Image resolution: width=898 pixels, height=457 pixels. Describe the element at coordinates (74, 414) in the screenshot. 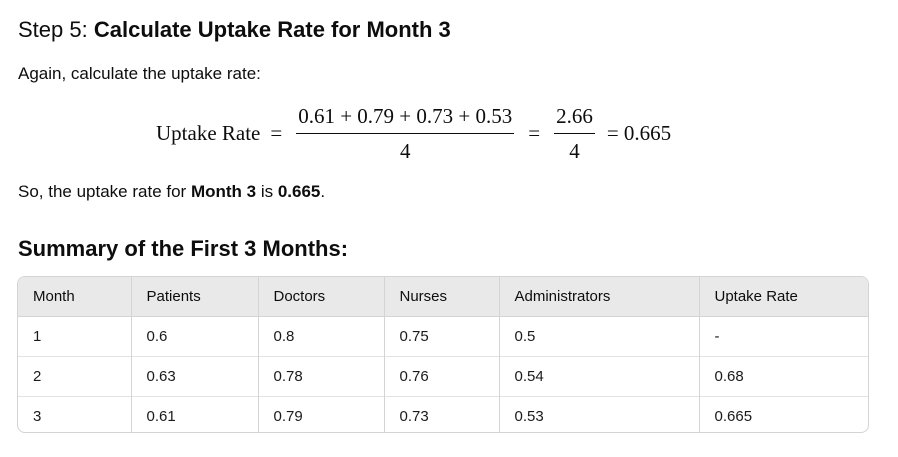

I see `table-cell: 3` at that location.